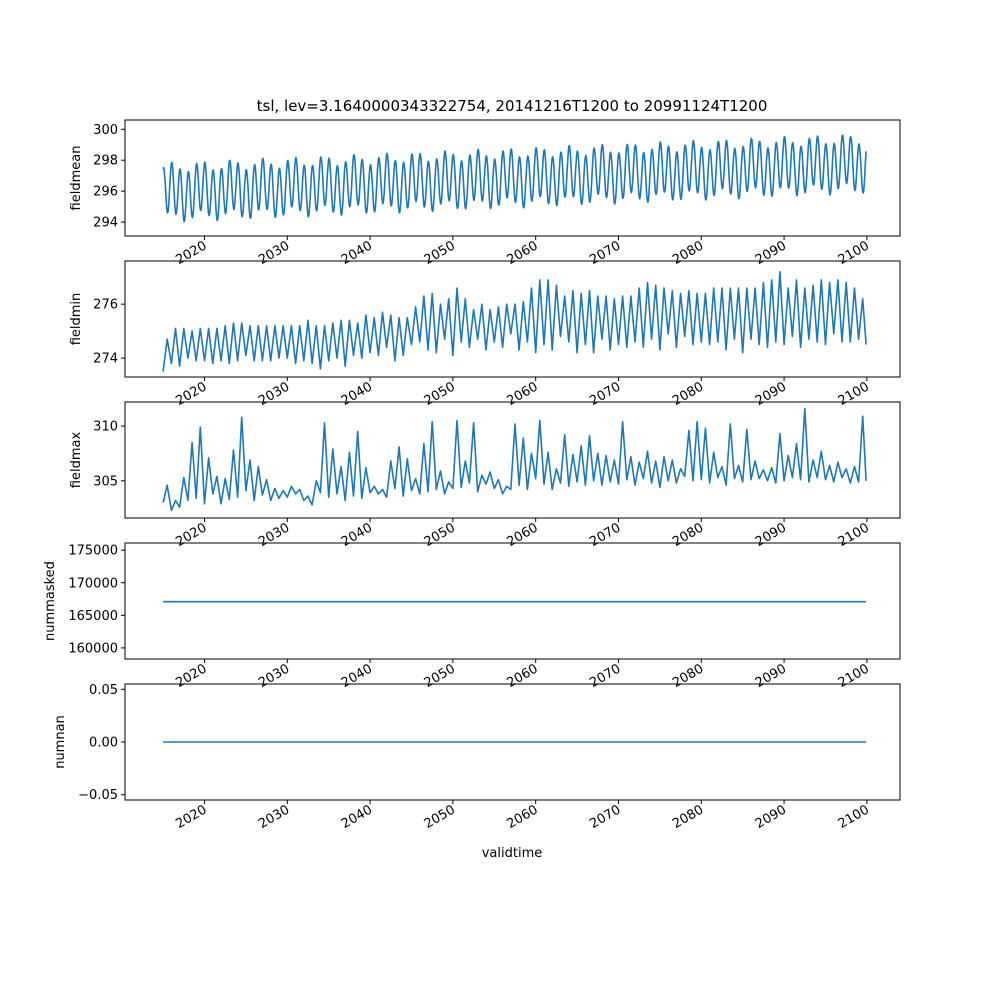  I want to click on y-tick-label: 170000, so click(93, 583).